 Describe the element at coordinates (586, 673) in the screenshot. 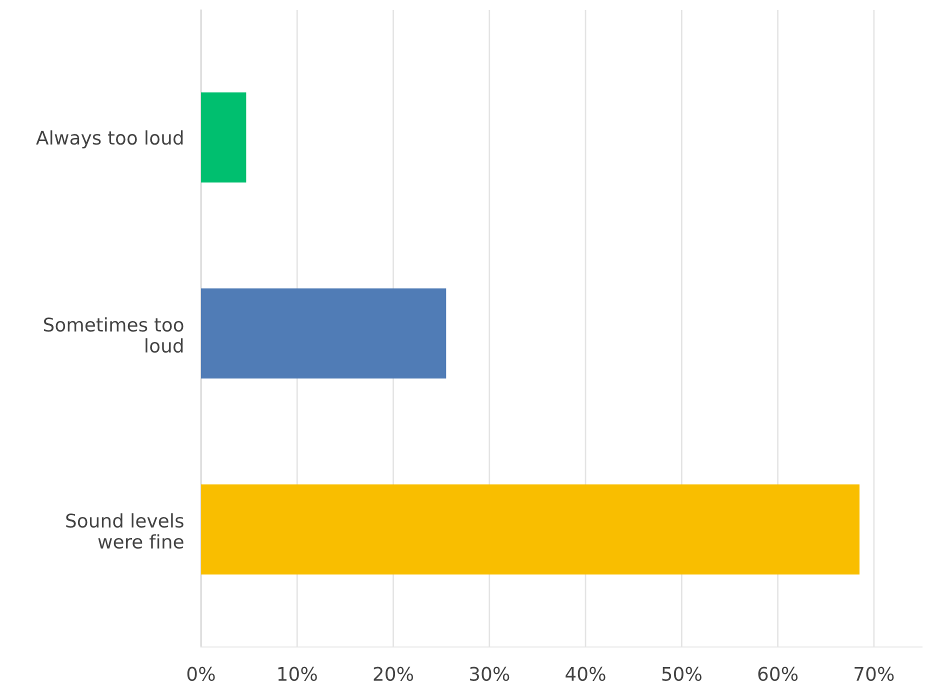

I see `x-tick-label: 40%` at that location.